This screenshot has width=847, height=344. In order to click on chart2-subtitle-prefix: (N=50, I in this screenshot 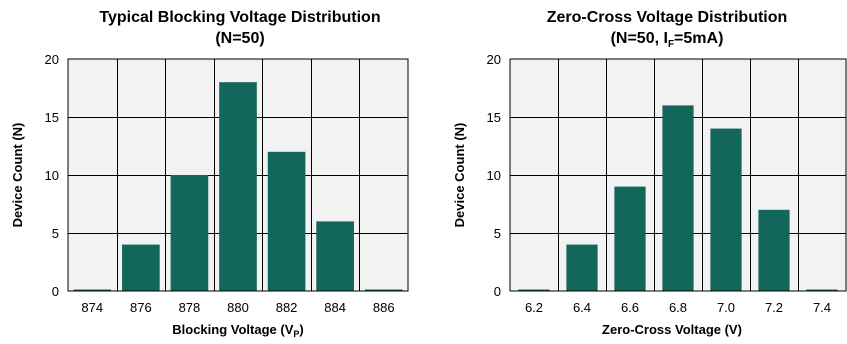, I will do `click(639, 38)`.